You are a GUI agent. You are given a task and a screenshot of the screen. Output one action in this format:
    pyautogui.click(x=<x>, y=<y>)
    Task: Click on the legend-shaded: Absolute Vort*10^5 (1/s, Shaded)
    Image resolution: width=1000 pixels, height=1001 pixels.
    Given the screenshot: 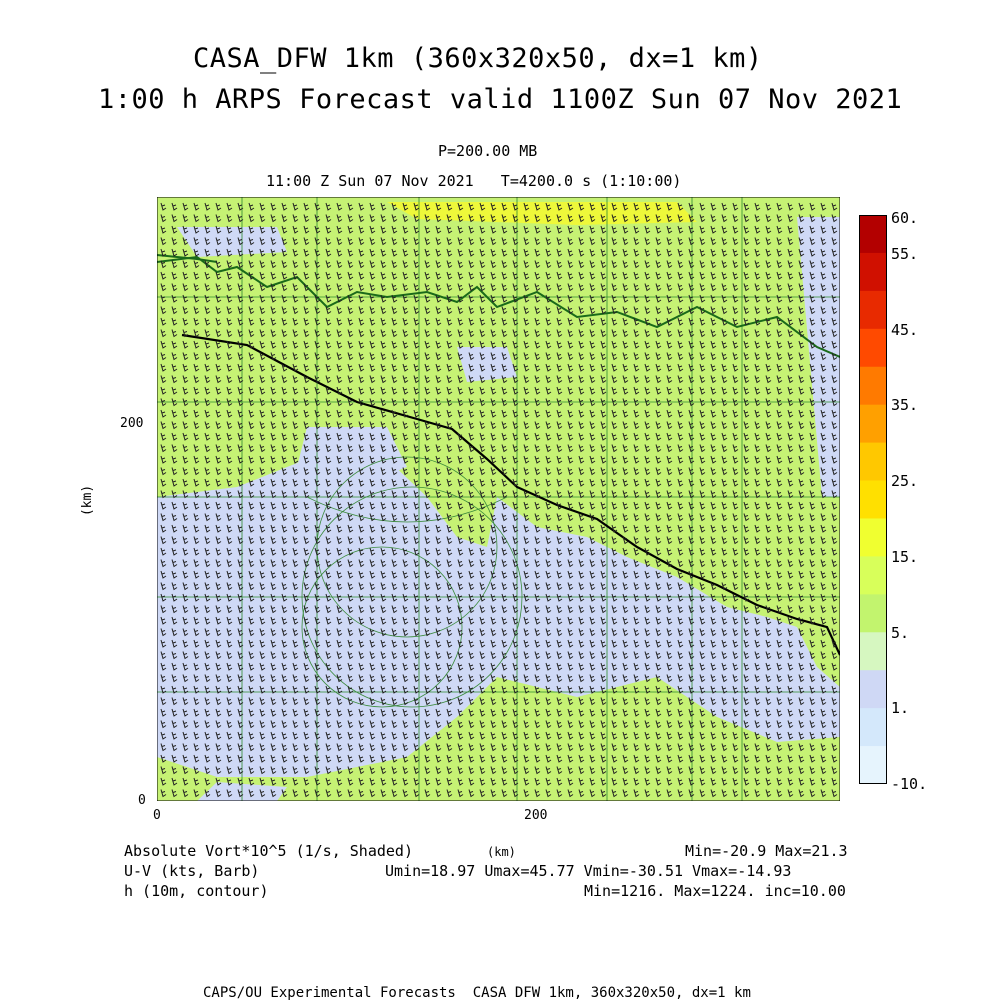 What is the action you would take?
    pyautogui.click(x=268, y=851)
    